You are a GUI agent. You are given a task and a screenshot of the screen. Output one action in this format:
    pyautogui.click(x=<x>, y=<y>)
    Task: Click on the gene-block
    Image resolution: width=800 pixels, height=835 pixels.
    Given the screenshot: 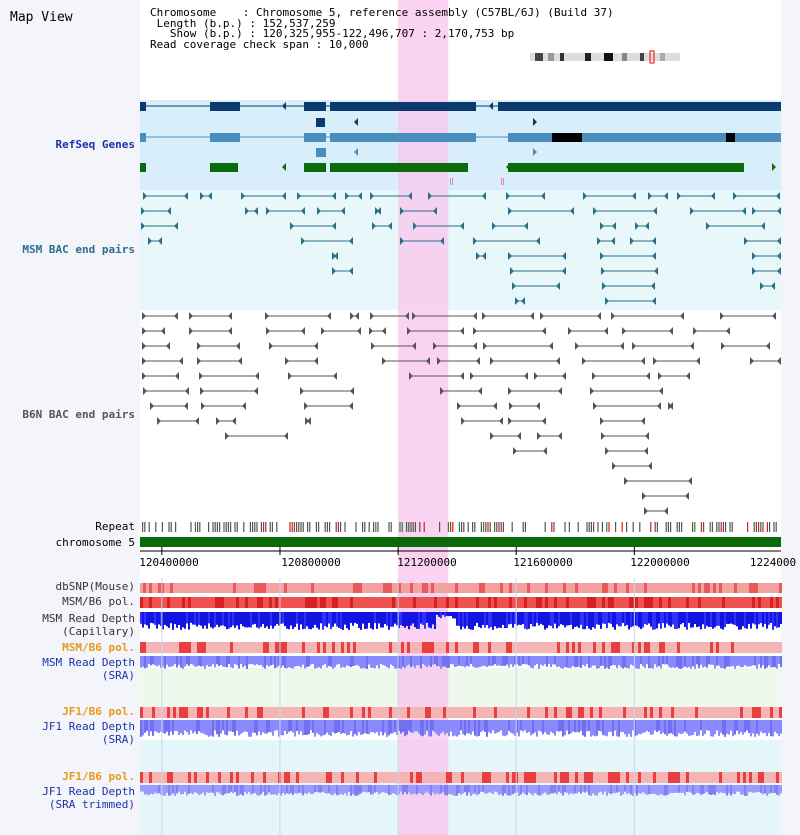 What is the action you would take?
    pyautogui.click(x=403, y=137)
    